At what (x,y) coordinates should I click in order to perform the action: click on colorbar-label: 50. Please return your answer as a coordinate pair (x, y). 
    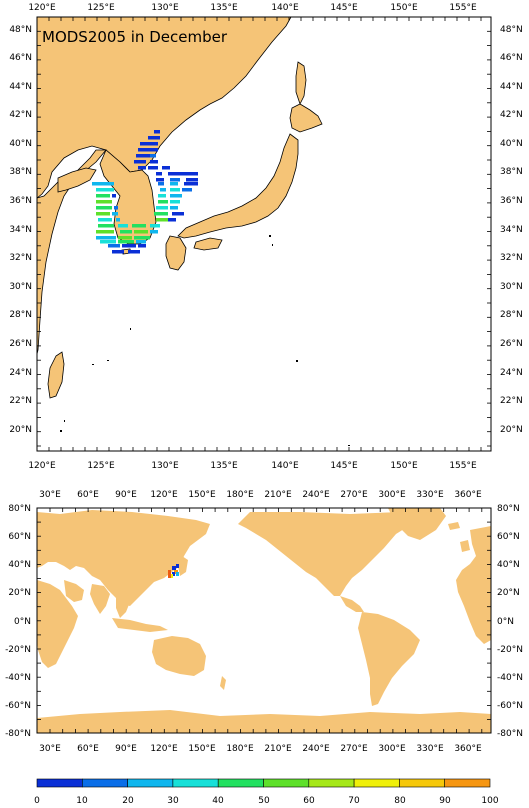
    Looking at the image, I should click on (264, 801).